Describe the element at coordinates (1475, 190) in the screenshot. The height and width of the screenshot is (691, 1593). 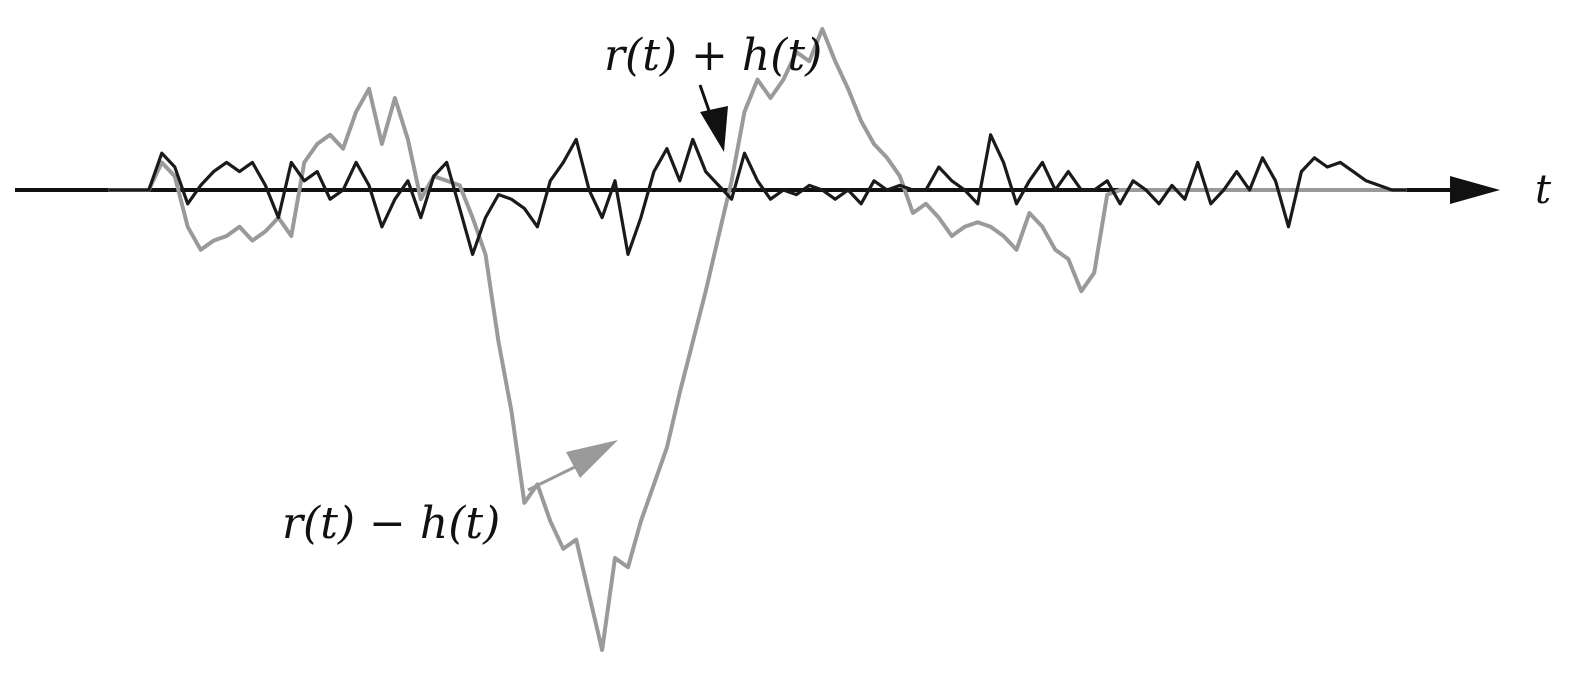
I see `t-axis-arrowhead` at that location.